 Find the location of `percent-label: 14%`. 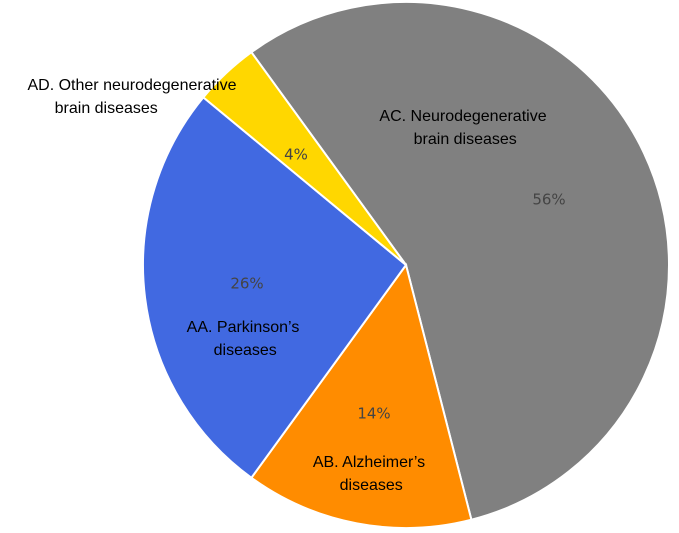

percent-label: 14% is located at coordinates (373, 414).